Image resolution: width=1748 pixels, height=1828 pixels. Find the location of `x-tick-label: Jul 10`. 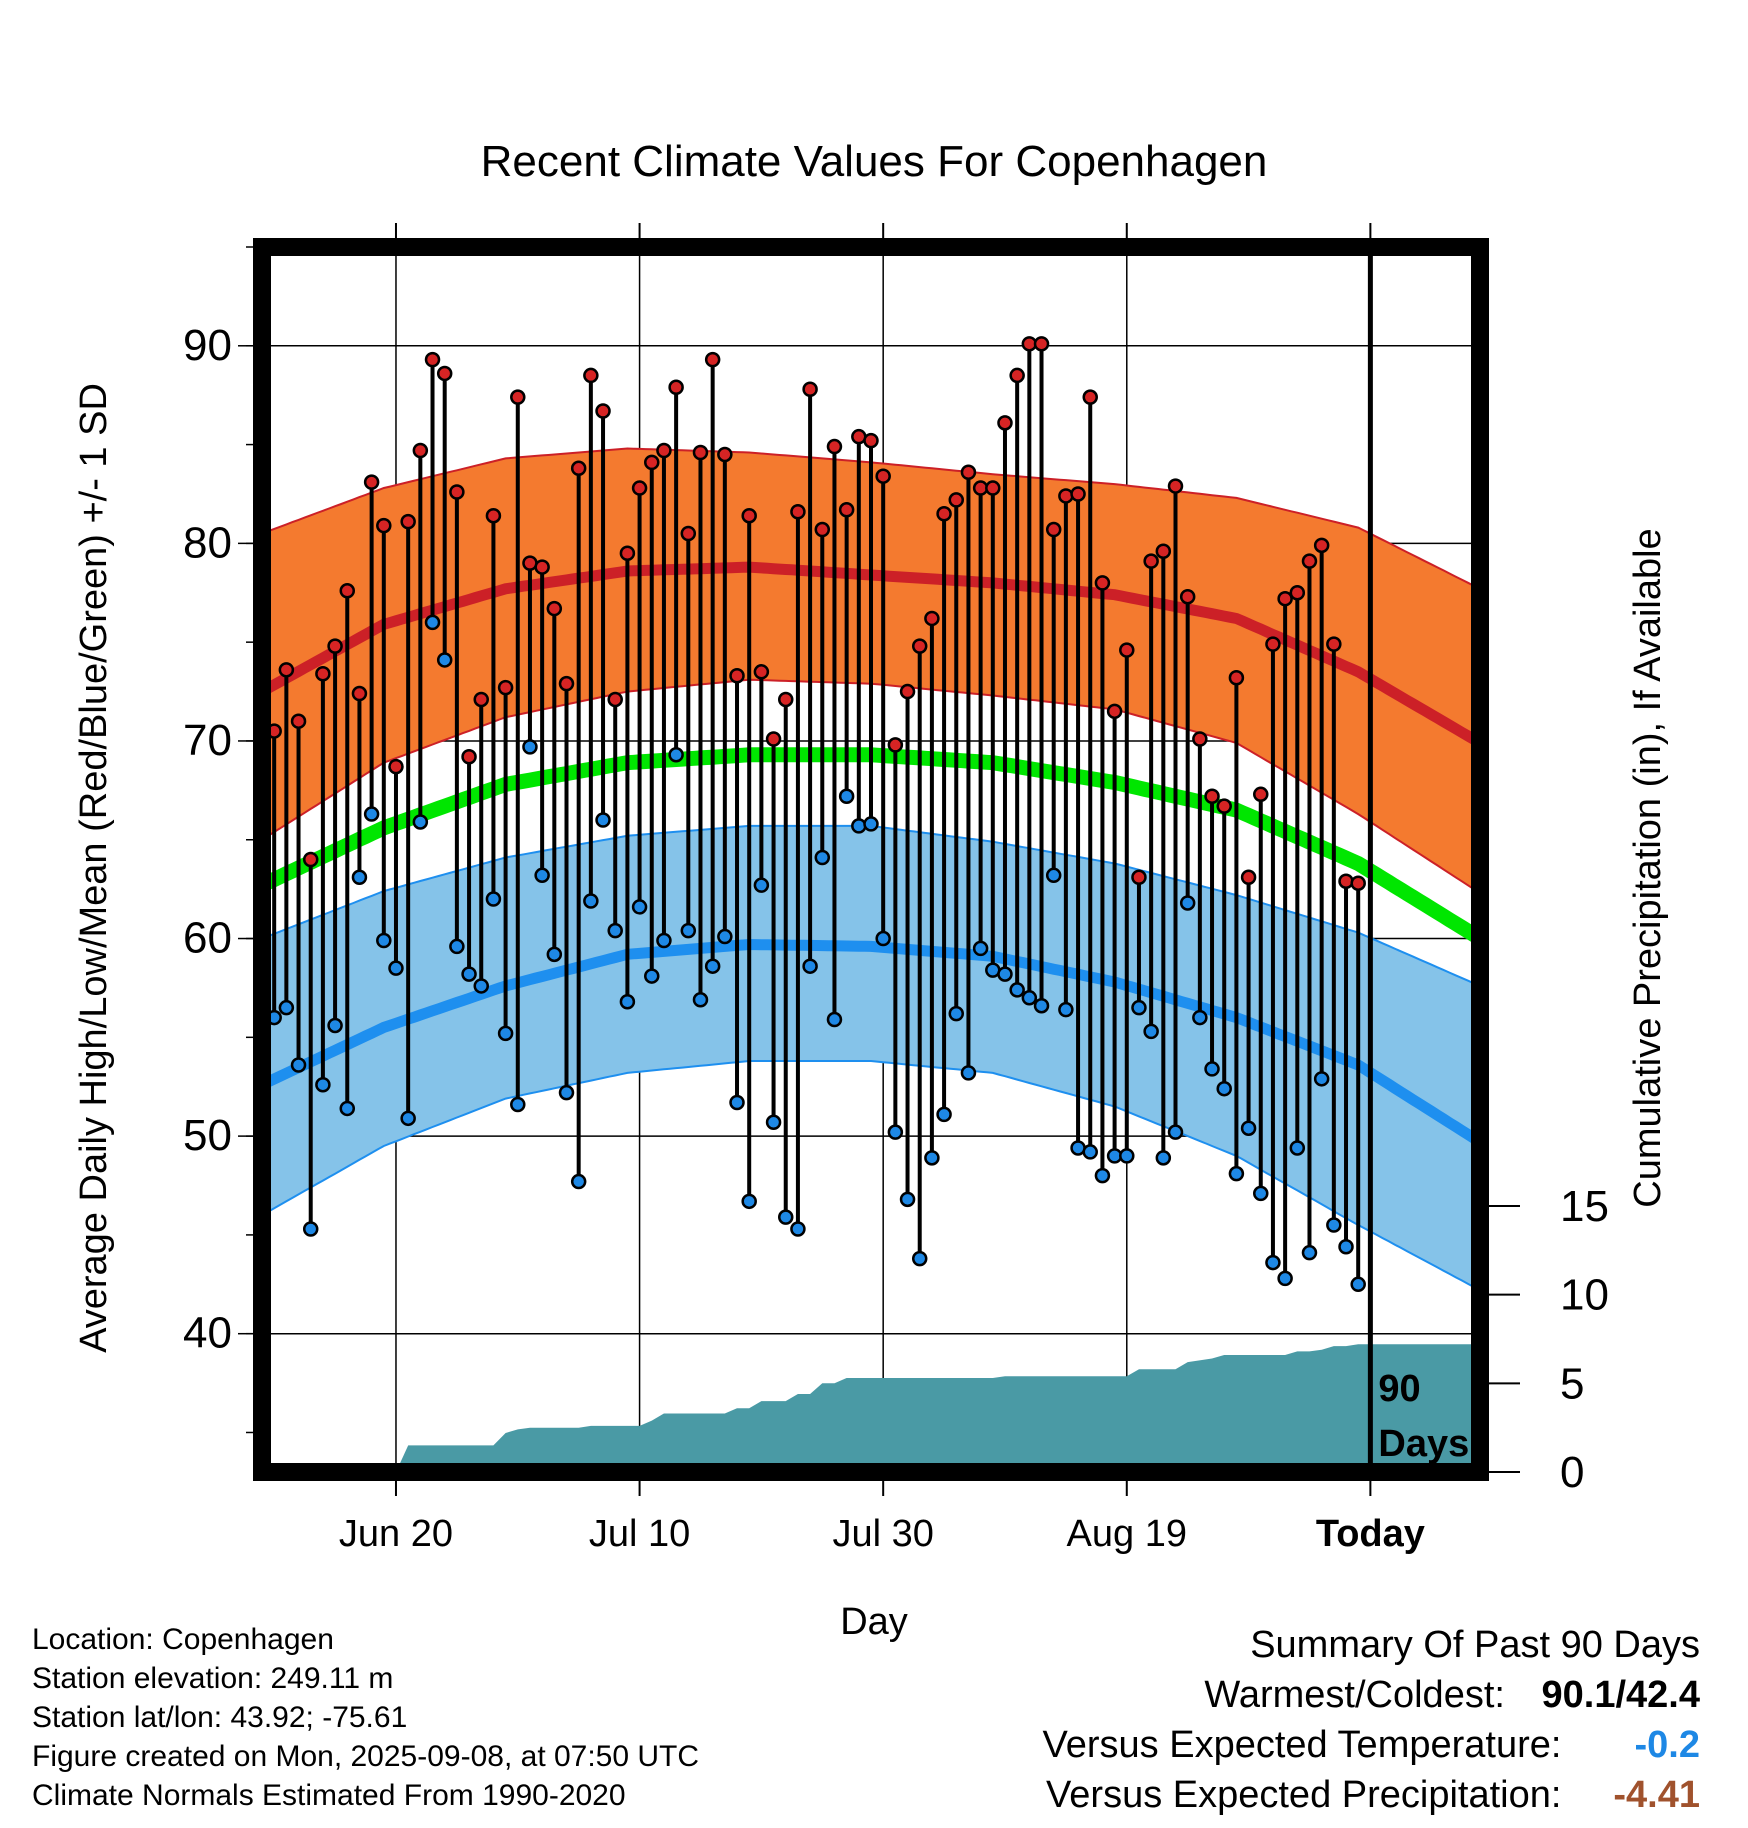

x-tick-label: Jul 10 is located at coordinates (639, 1534).